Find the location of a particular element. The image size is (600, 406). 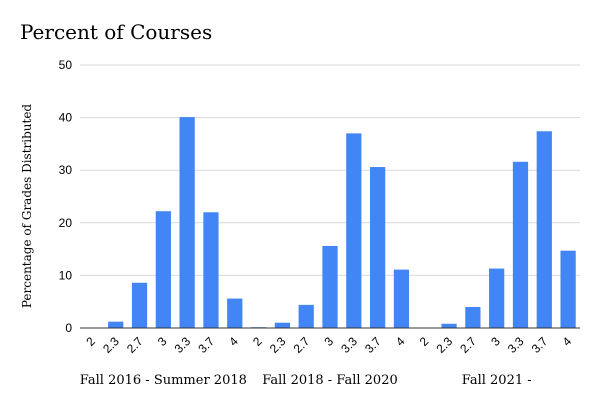

chart-title: Percent of Courses is located at coordinates (116, 32).